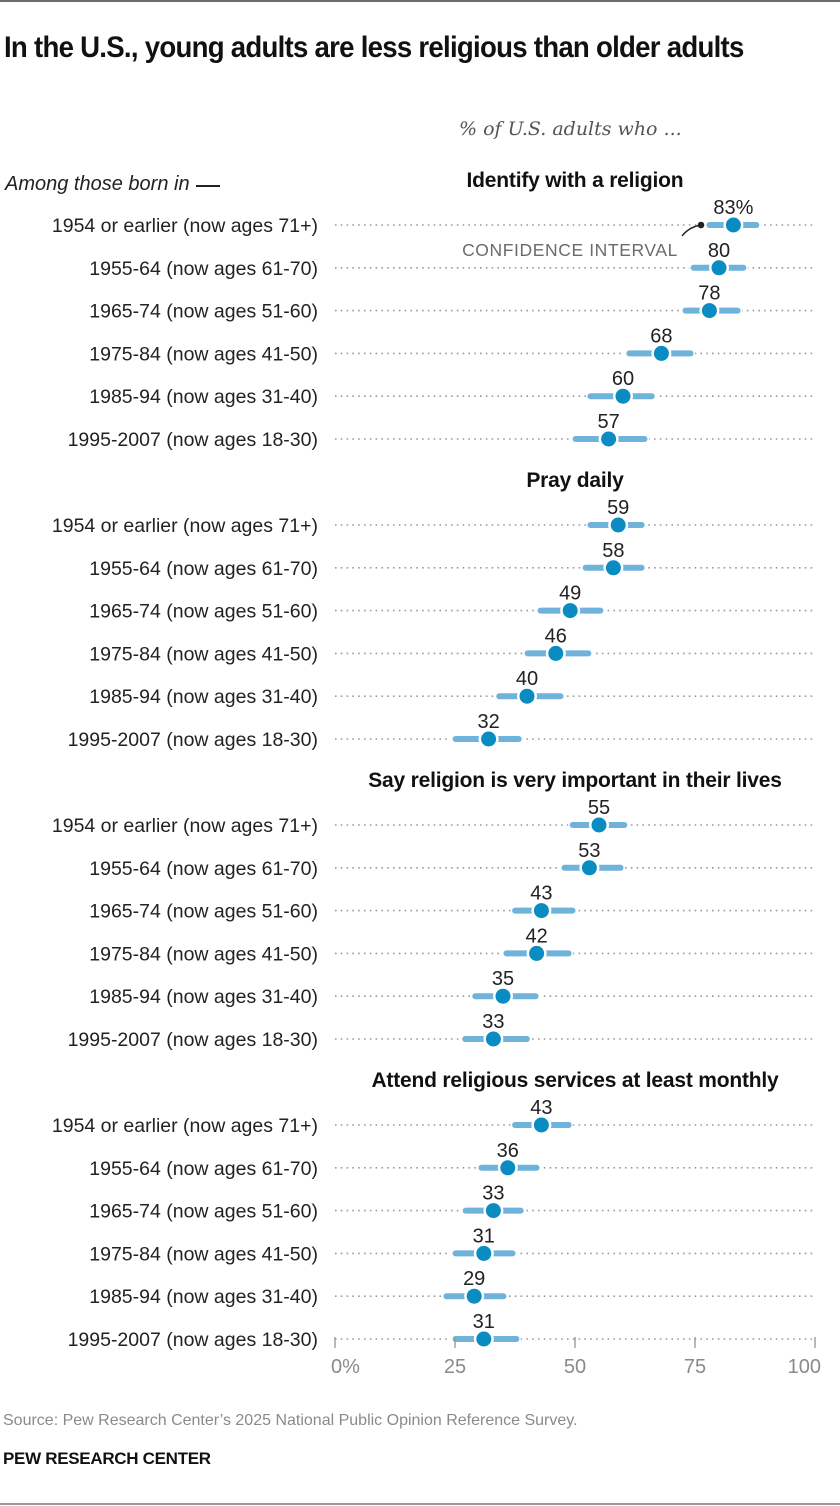 Image resolution: width=840 pixels, height=1506 pixels. I want to click on data-label: 40, so click(527, 679).